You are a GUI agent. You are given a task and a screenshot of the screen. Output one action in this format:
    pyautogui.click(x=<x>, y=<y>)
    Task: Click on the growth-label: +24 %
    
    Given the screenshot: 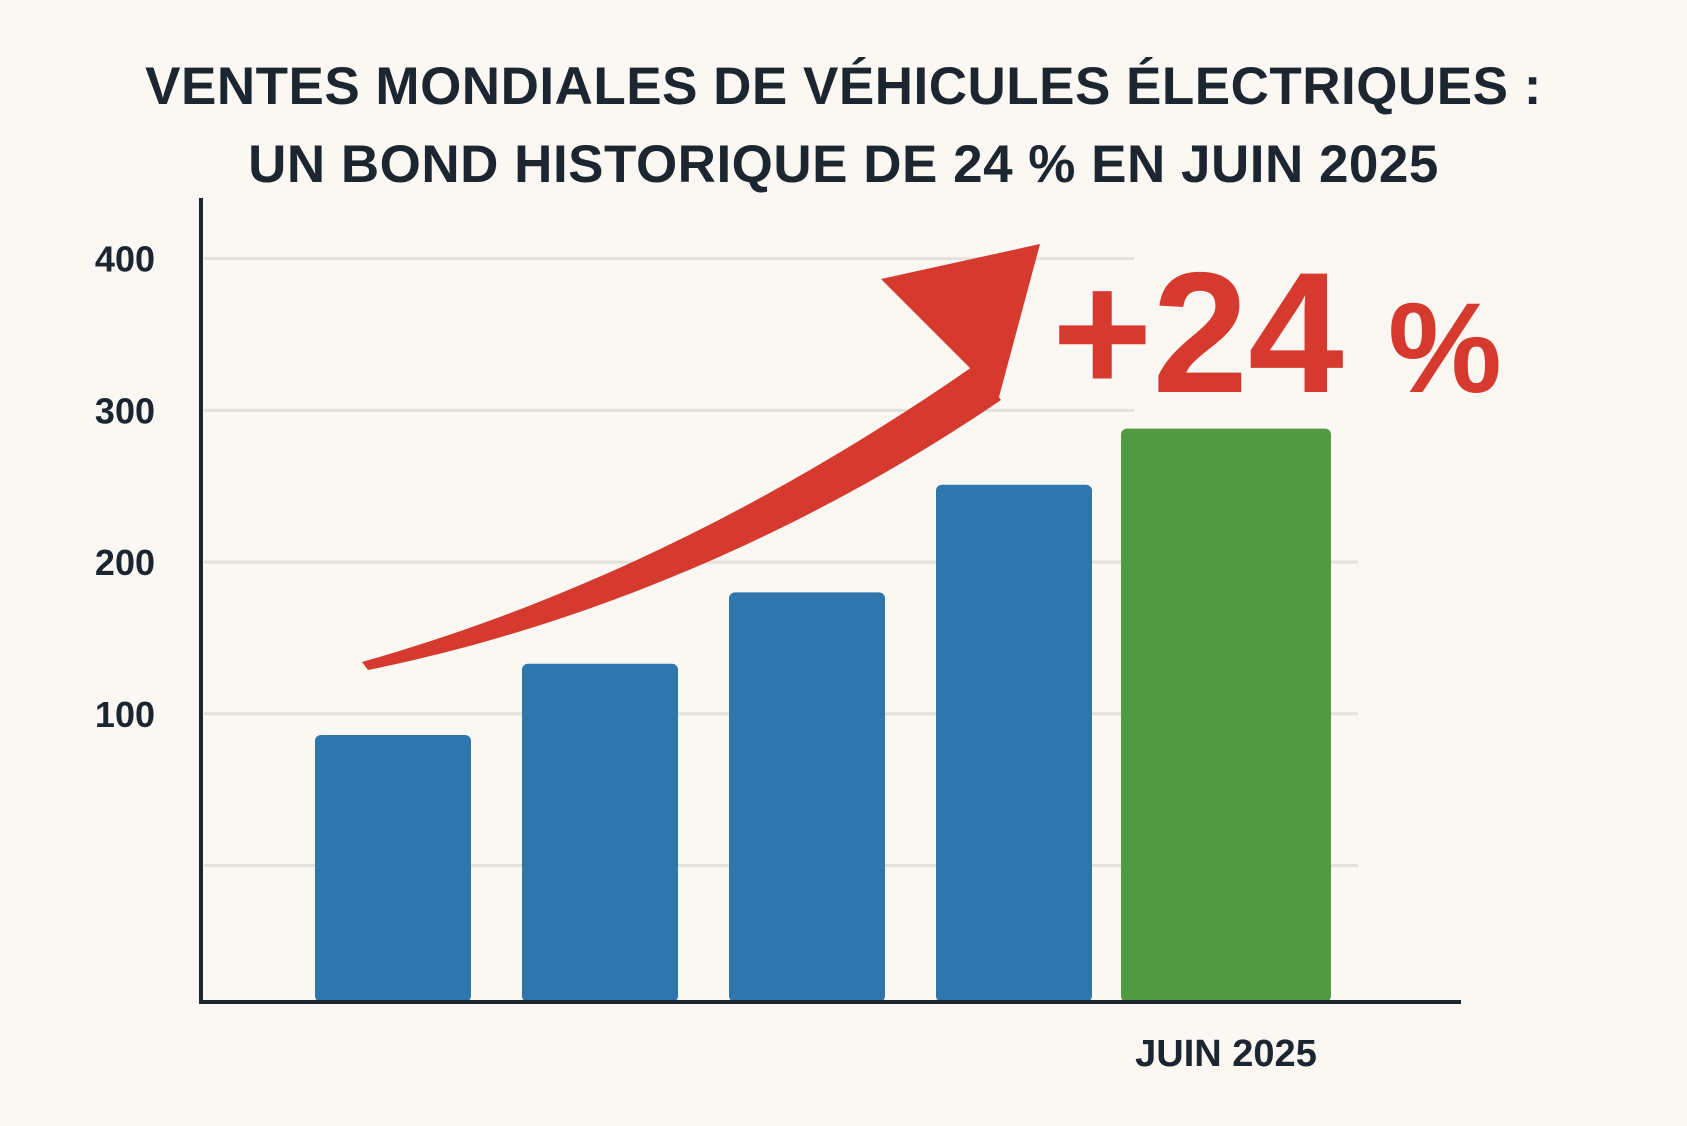 What is the action you would take?
    pyautogui.click(x=1277, y=333)
    